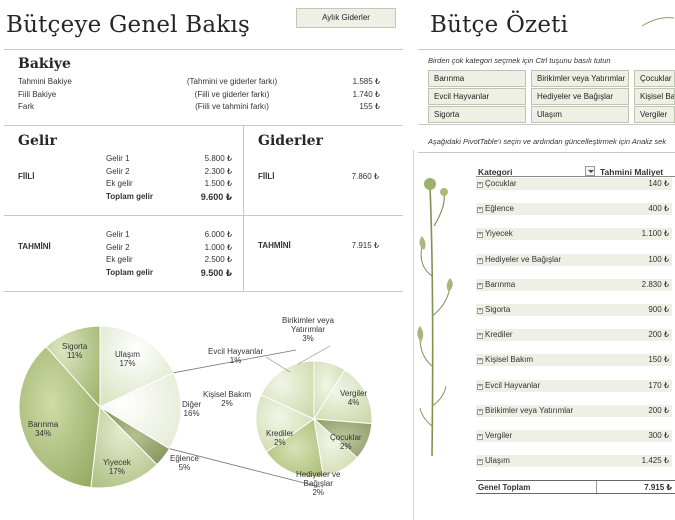 The image size is (675, 520). Describe the element at coordinates (128, 25) in the screenshot. I see `page-title: Bütçeye Genel Bakış` at that location.